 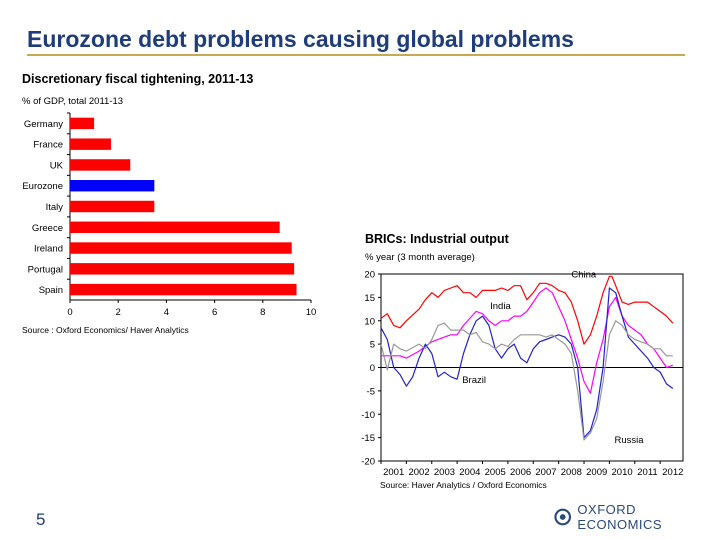 What do you see at coordinates (47, 228) in the screenshot?
I see `y-tick-label: Greece` at bounding box center [47, 228].